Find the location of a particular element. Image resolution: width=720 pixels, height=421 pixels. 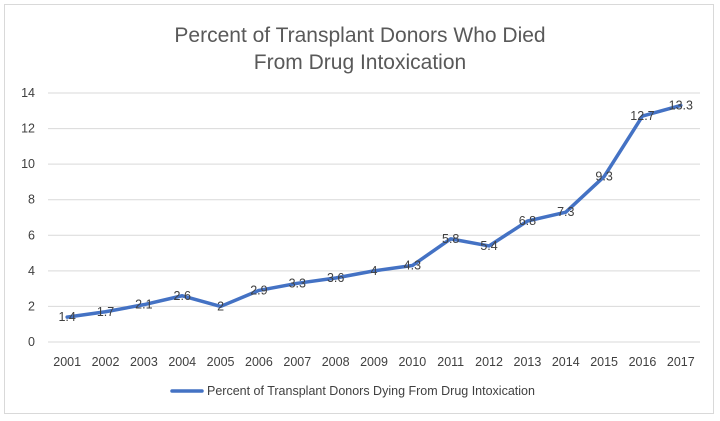

data-label: 2.1 is located at coordinates (143, 305).